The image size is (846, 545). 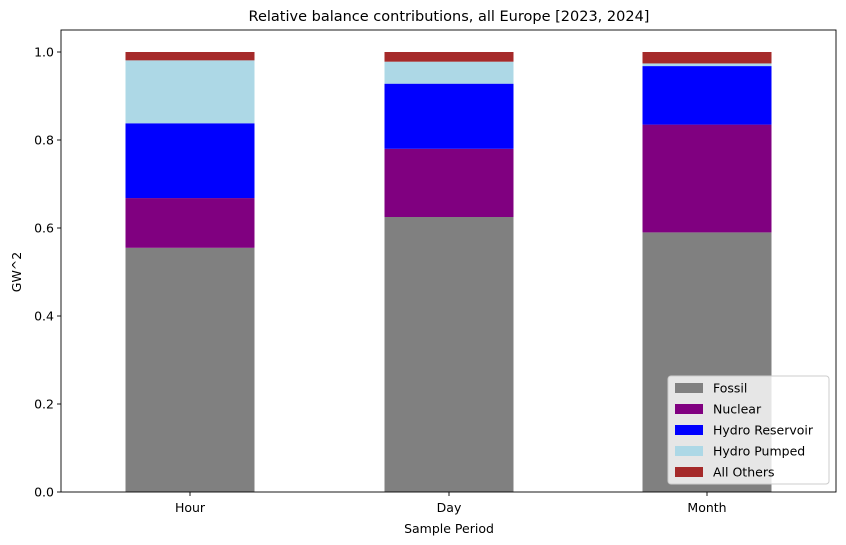 What do you see at coordinates (16, 272) in the screenshot?
I see `y-axis-label: GW^2` at bounding box center [16, 272].